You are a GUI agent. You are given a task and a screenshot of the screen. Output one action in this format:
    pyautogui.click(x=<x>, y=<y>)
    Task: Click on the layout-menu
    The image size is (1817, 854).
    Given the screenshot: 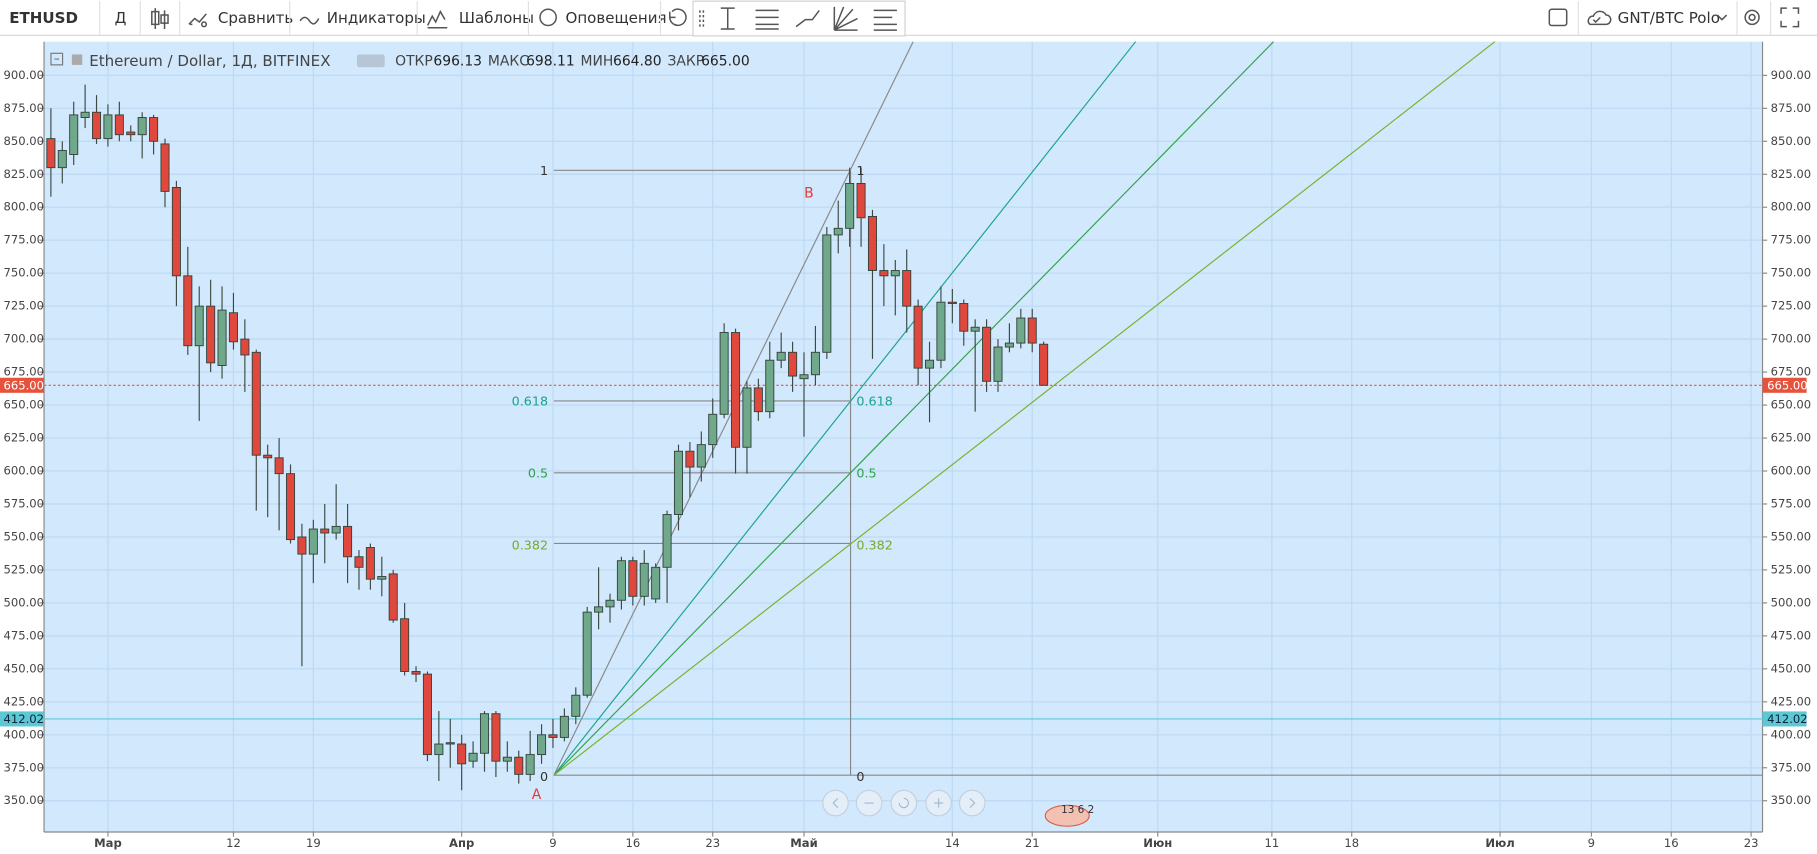 What is the action you would take?
    pyautogui.click(x=1722, y=17)
    